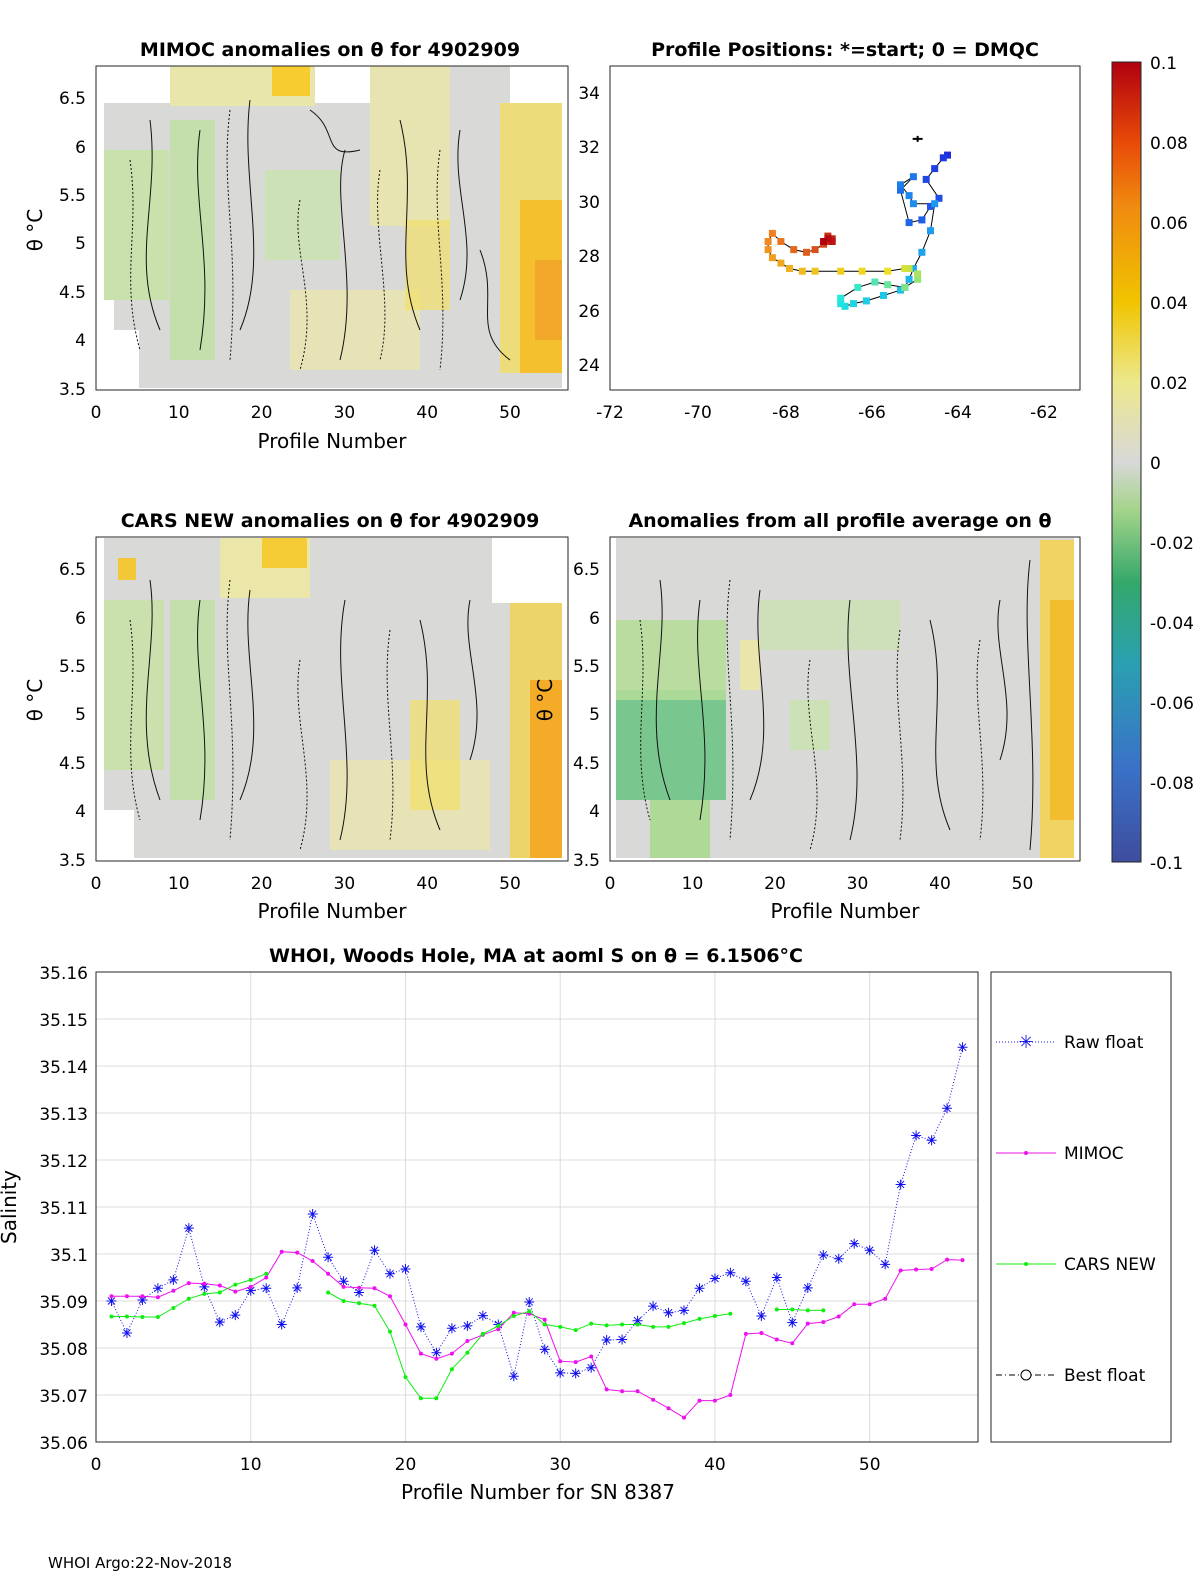  Describe the element at coordinates (1172, 704) in the screenshot. I see `colorbar-tick: -0.06` at that location.